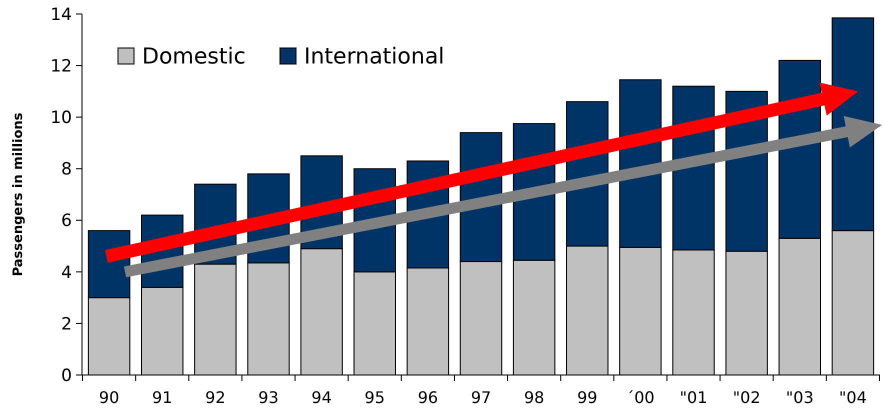 The image size is (884, 414). What do you see at coordinates (746, 397) in the screenshot?
I see `x-tick-label: "02` at bounding box center [746, 397].